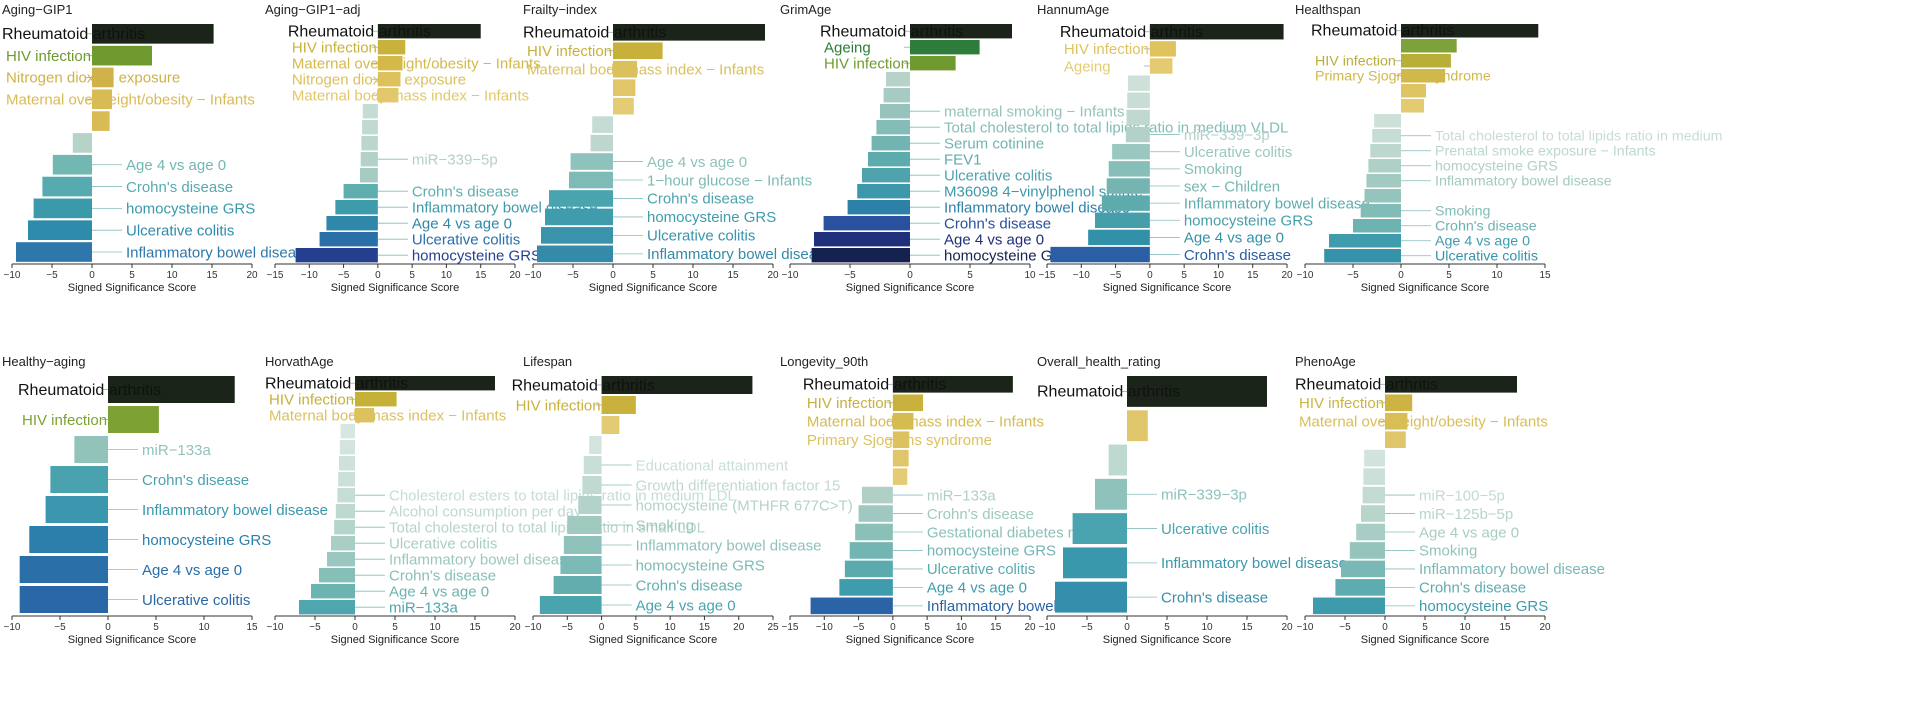 The width and height of the screenshot is (1929, 719). What do you see at coordinates (485, 511) in the screenshot?
I see `bar-label: Alcohol consumption per day` at bounding box center [485, 511].